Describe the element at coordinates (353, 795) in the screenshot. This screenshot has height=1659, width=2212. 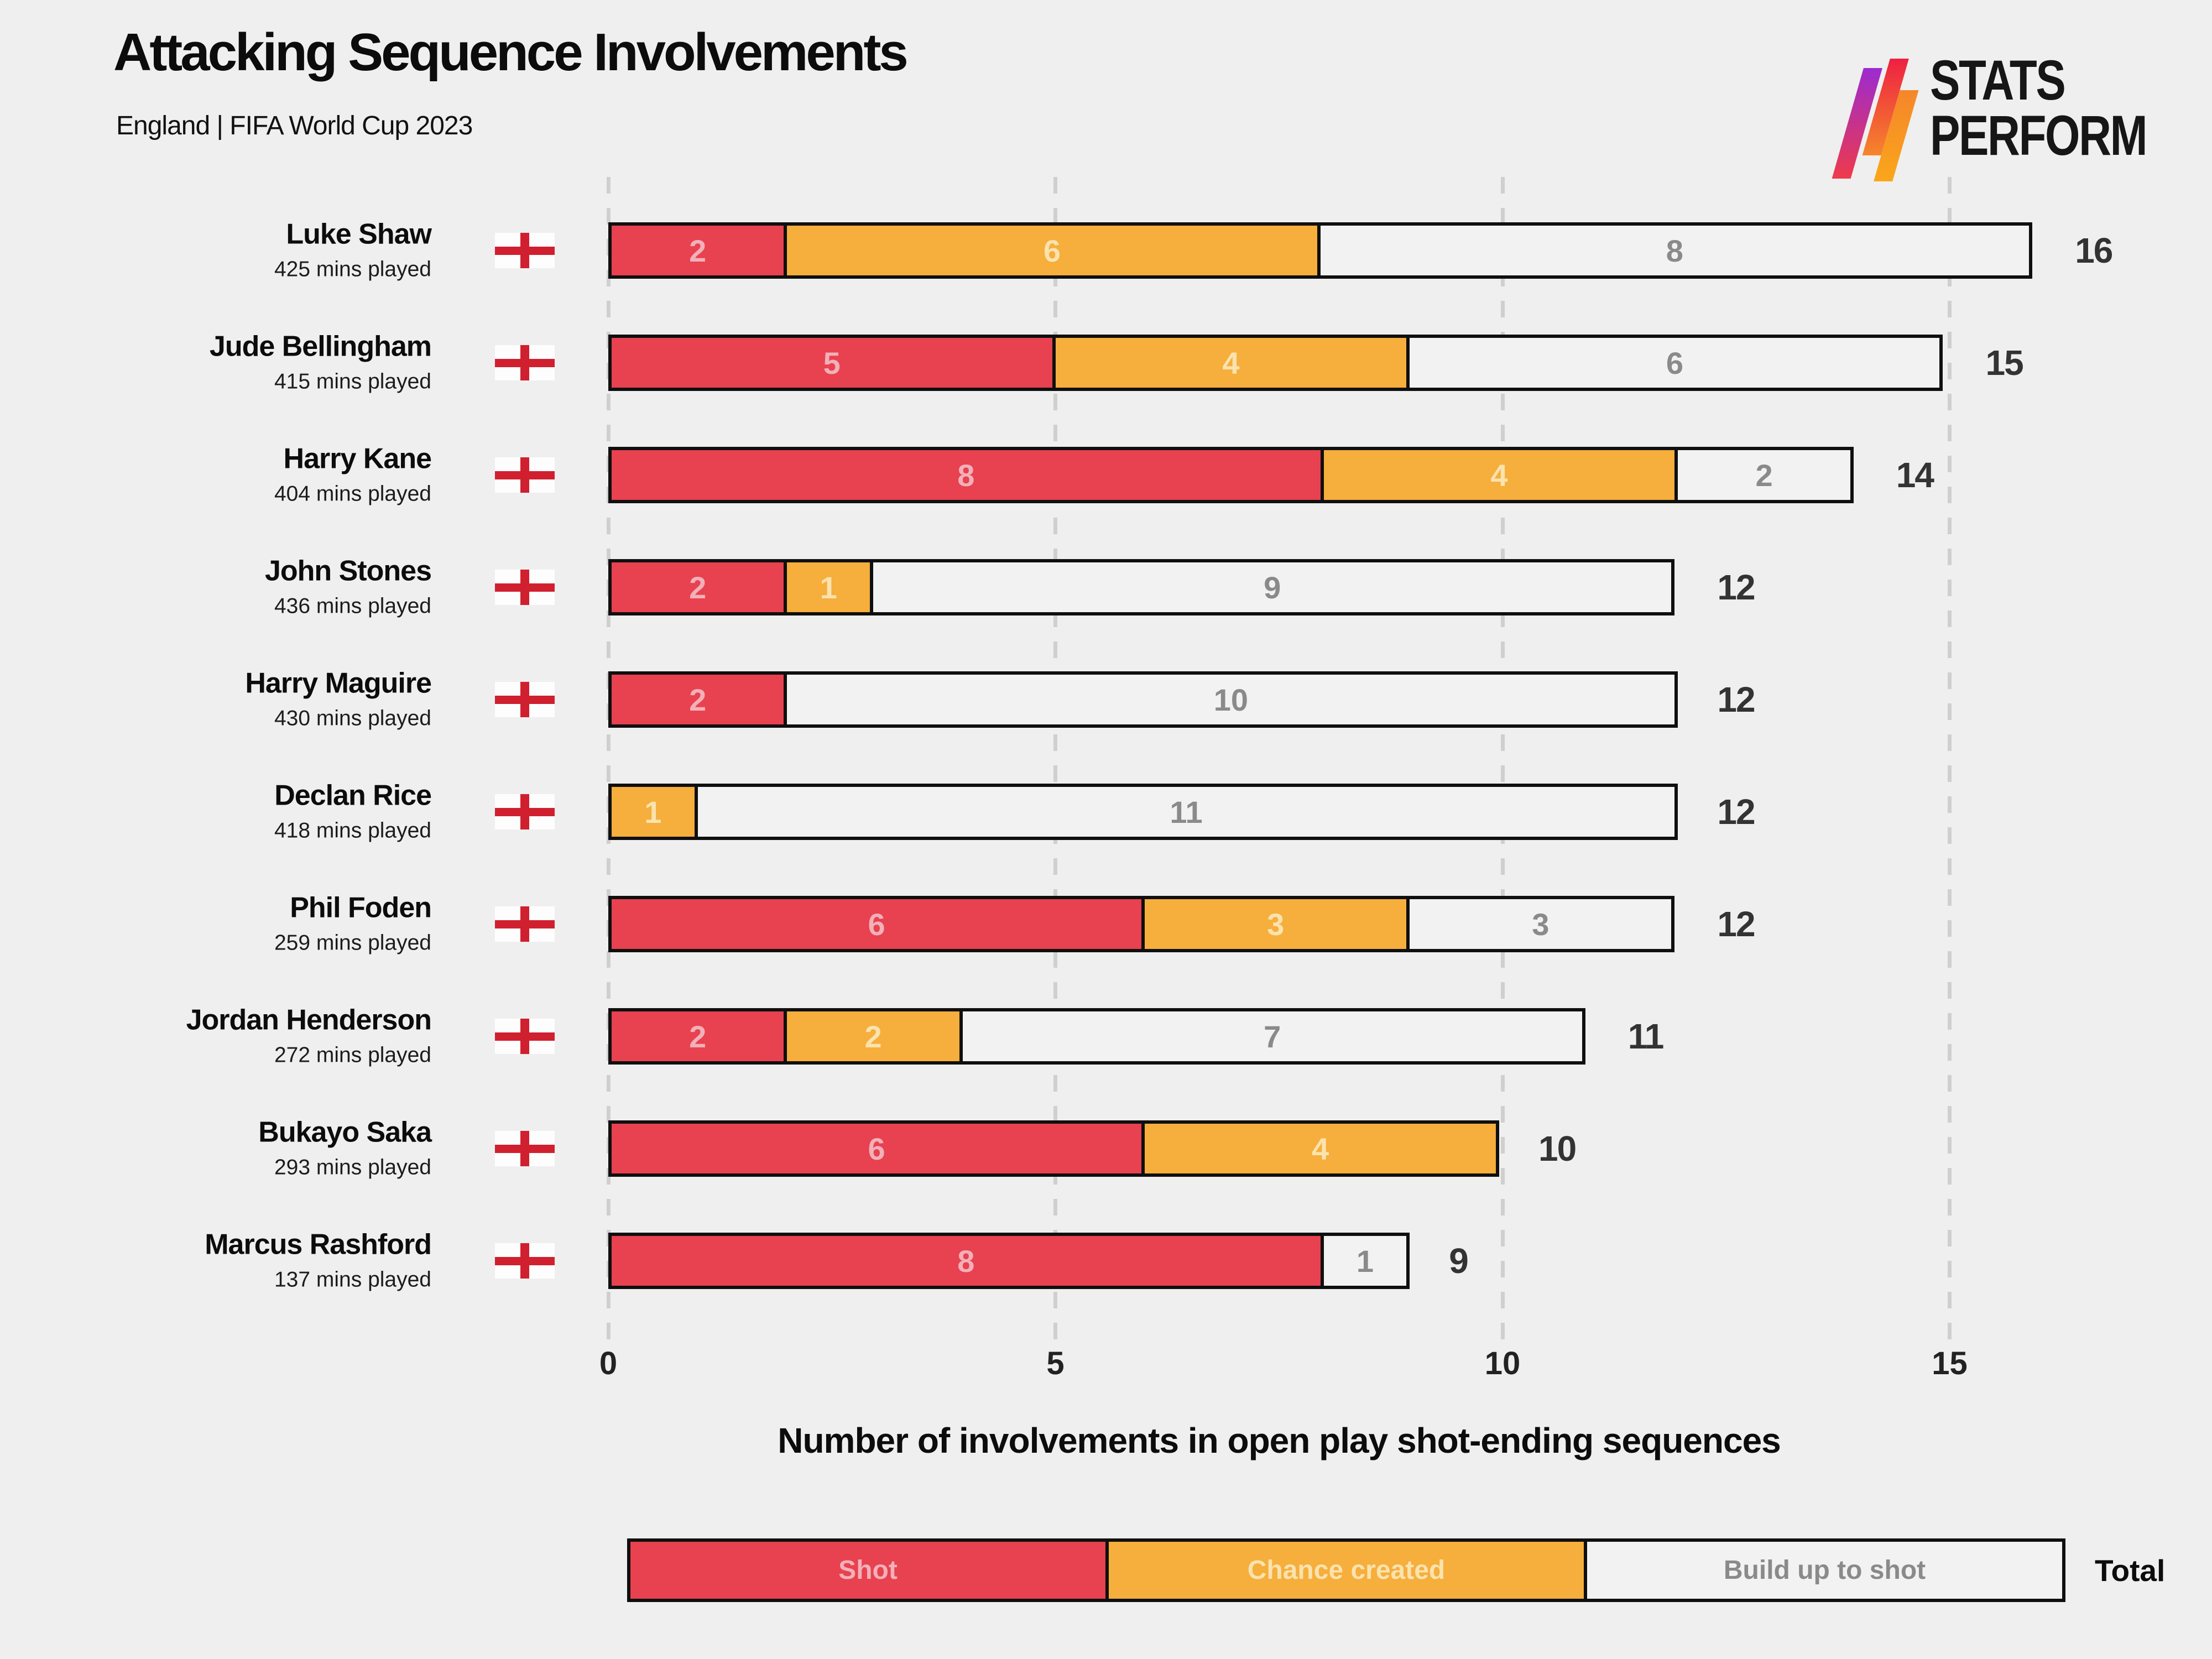
I see `player-name: Declan Rice` at that location.